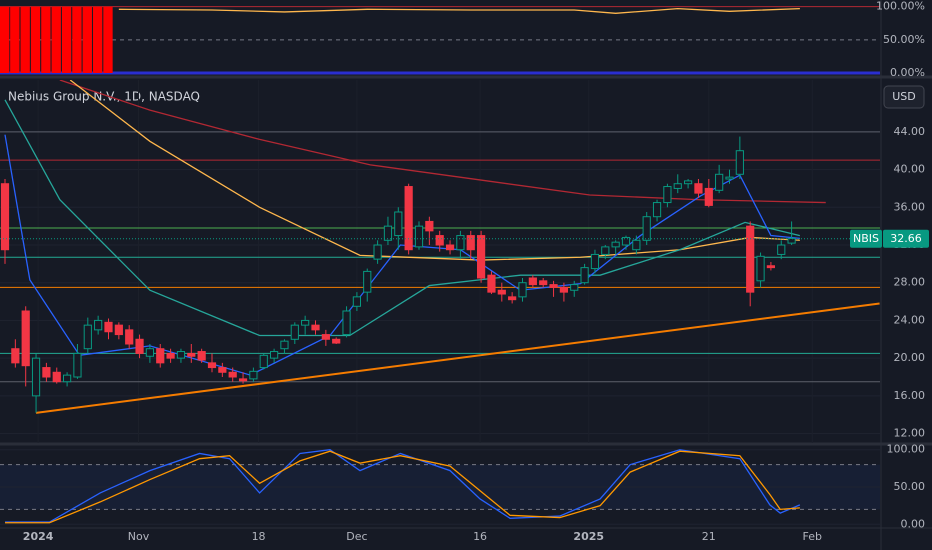 The height and width of the screenshot is (550, 932). I want to click on y-tick-label: 100.00, so click(906, 449).